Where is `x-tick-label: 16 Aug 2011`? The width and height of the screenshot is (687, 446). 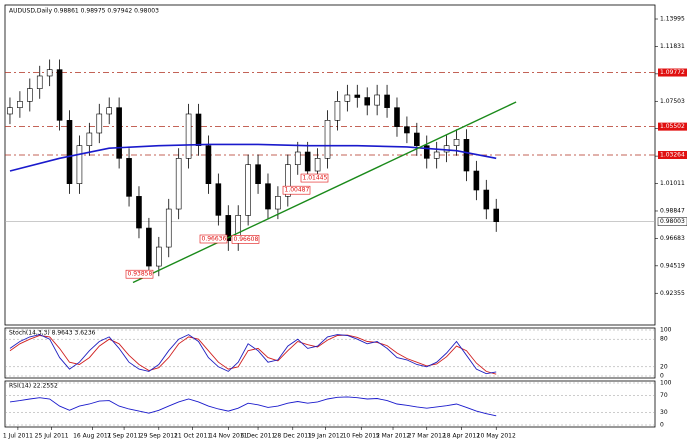 x-tick-label: 16 Aug 2011 is located at coordinates (92, 436).